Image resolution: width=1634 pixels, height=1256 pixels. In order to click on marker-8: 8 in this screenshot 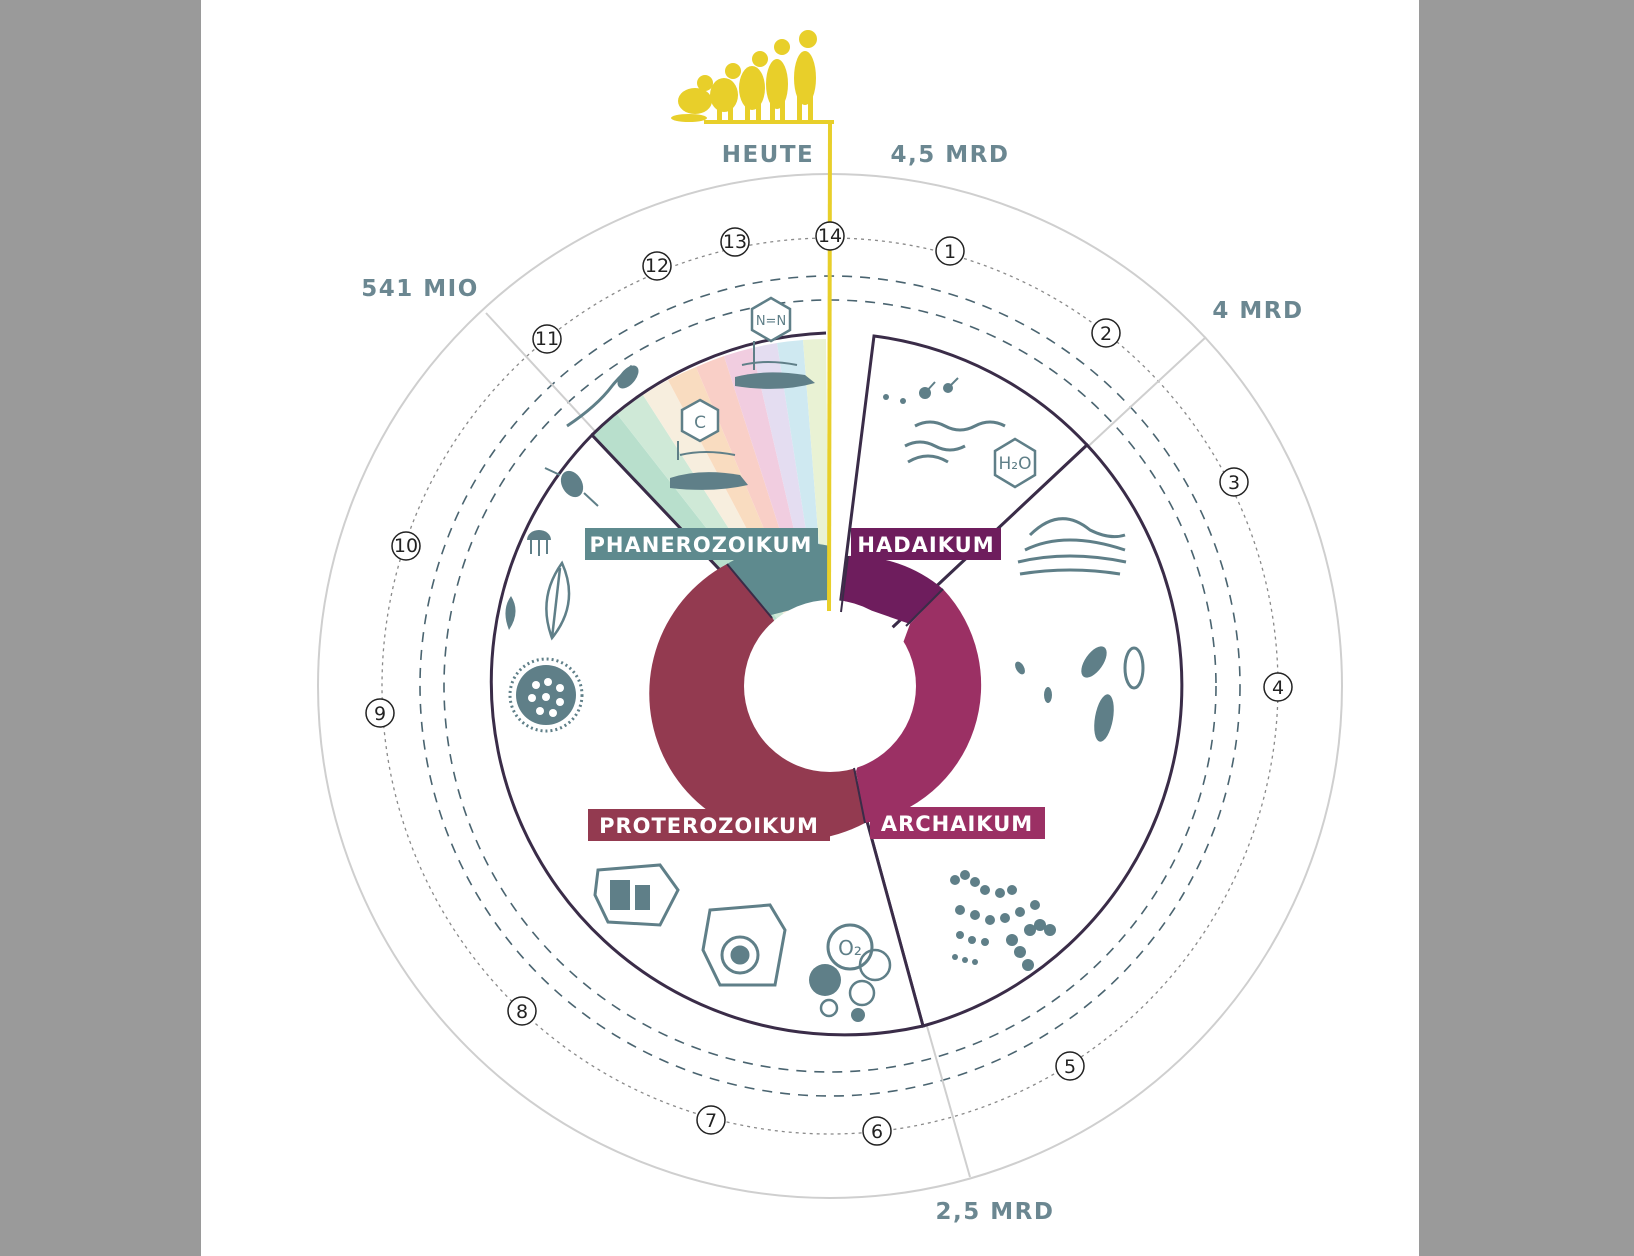, I will do `click(522, 1011)`.